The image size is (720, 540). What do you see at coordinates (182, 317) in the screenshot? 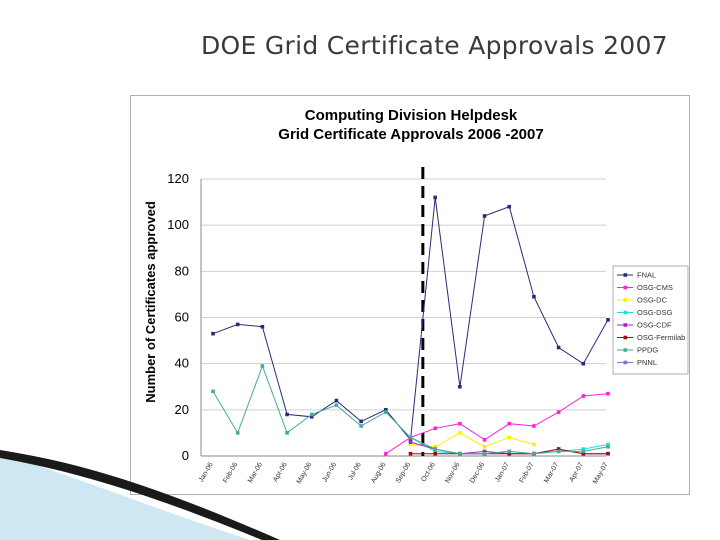
I see `y-tick-label: 60` at bounding box center [182, 317].